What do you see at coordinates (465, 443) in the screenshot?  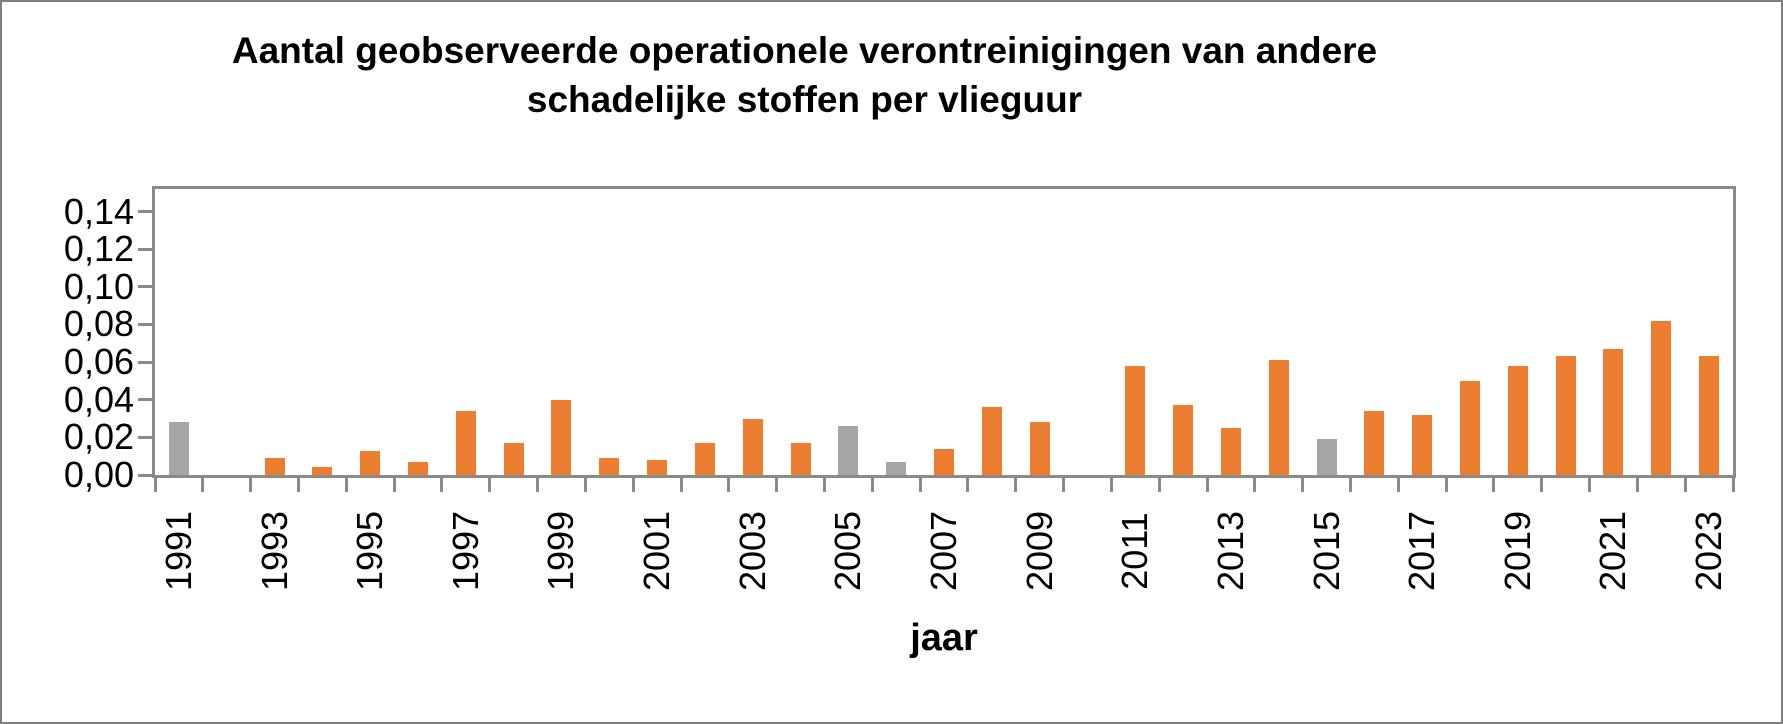 I see `bar-1997` at bounding box center [465, 443].